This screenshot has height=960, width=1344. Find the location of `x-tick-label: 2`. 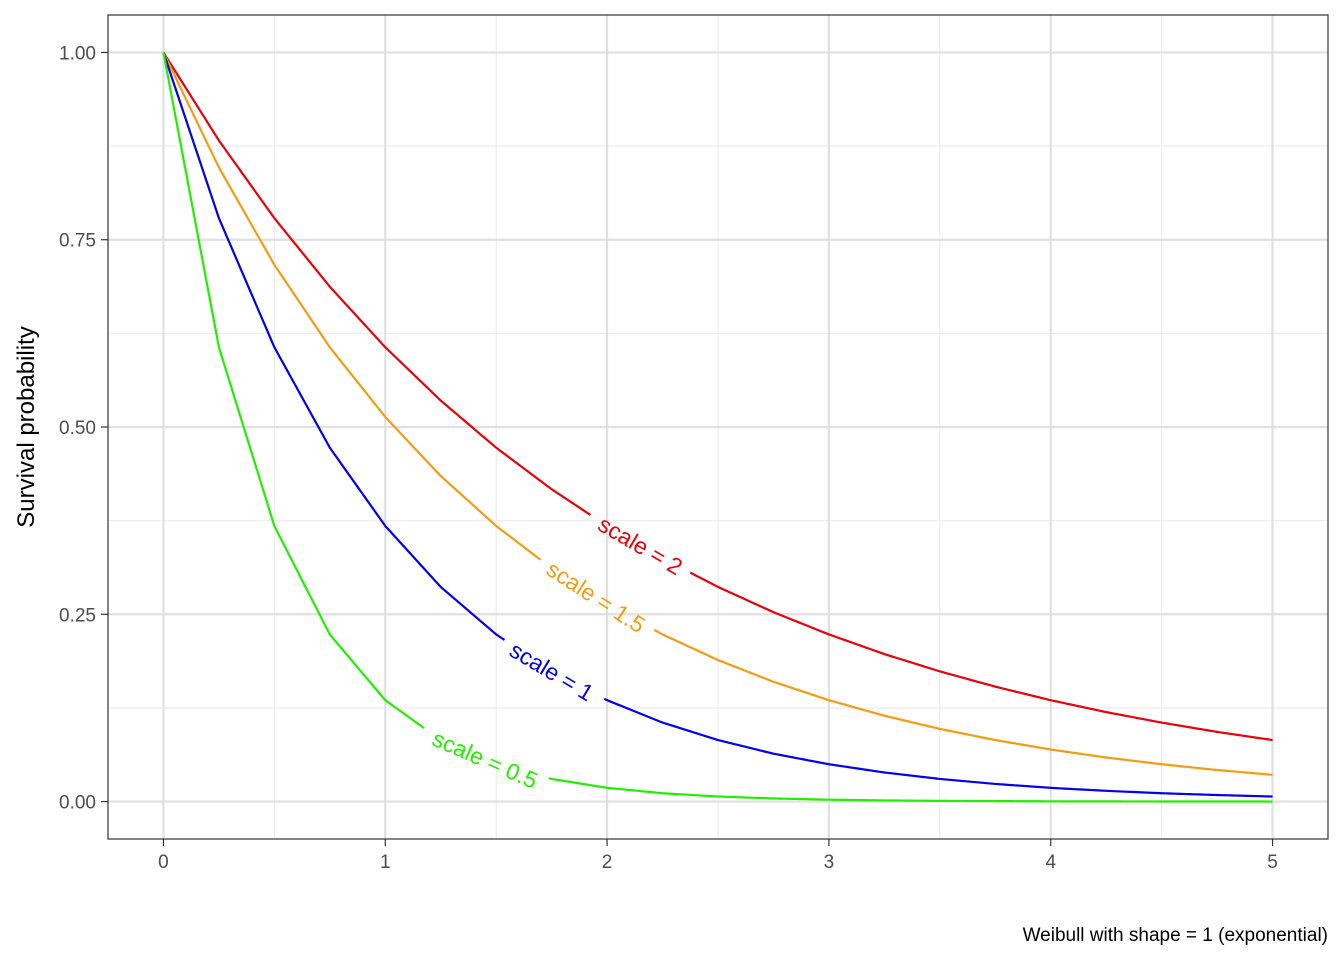

x-tick-label: 2 is located at coordinates (607, 862).